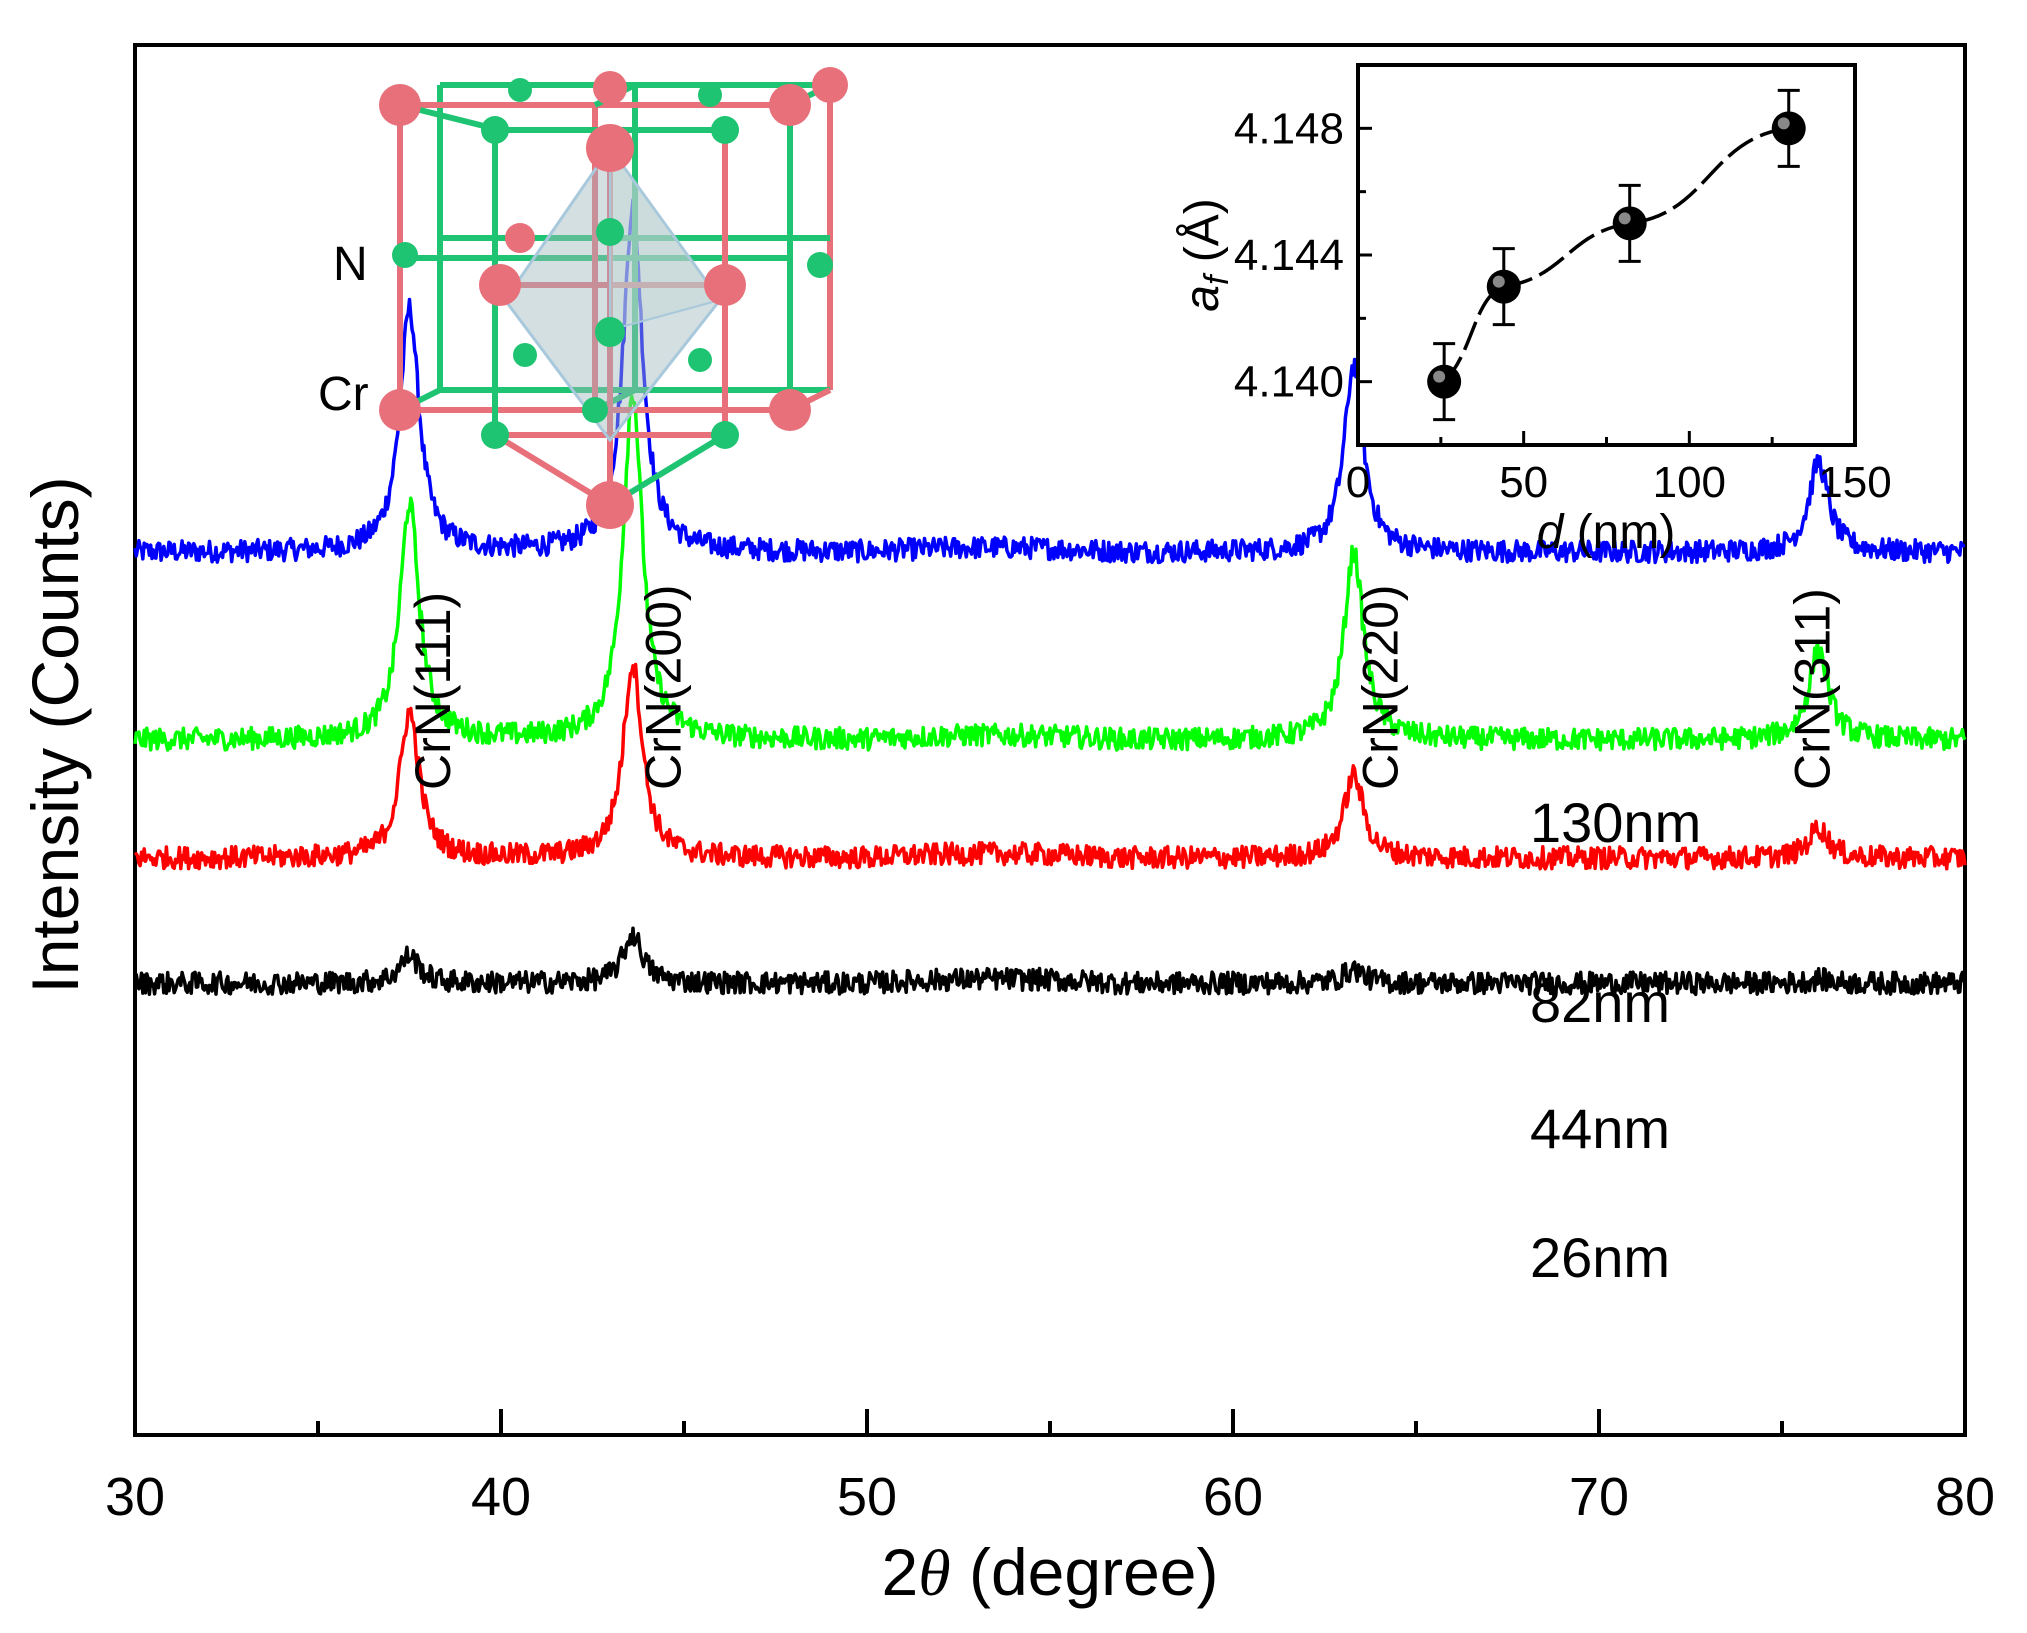 This screenshot has width=2027, height=1633. What do you see at coordinates (1289, 255) in the screenshot?
I see `inset-y-tick-label: 4.144` at bounding box center [1289, 255].